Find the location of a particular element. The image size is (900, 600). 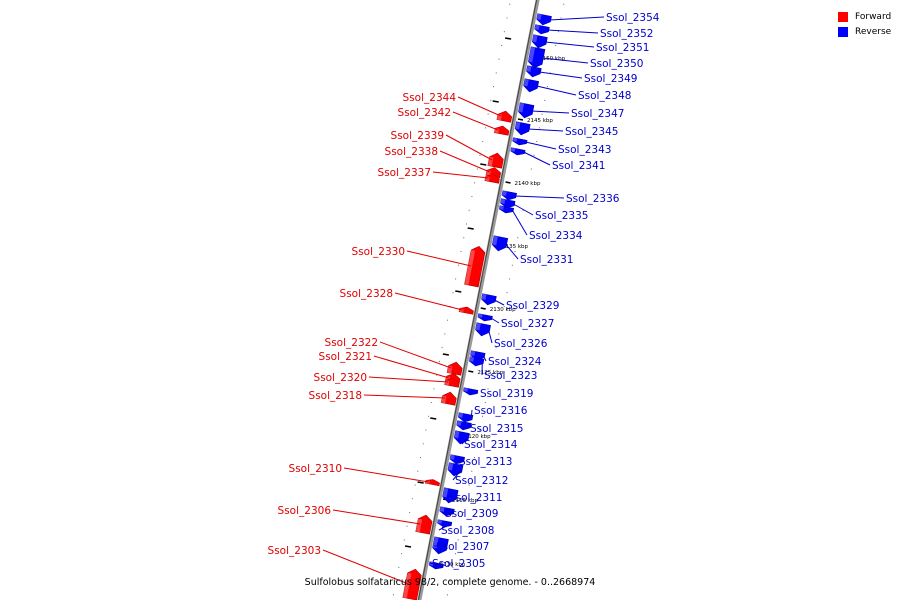

forward-label-9: Ssol_2320 is located at coordinates (340, 378).